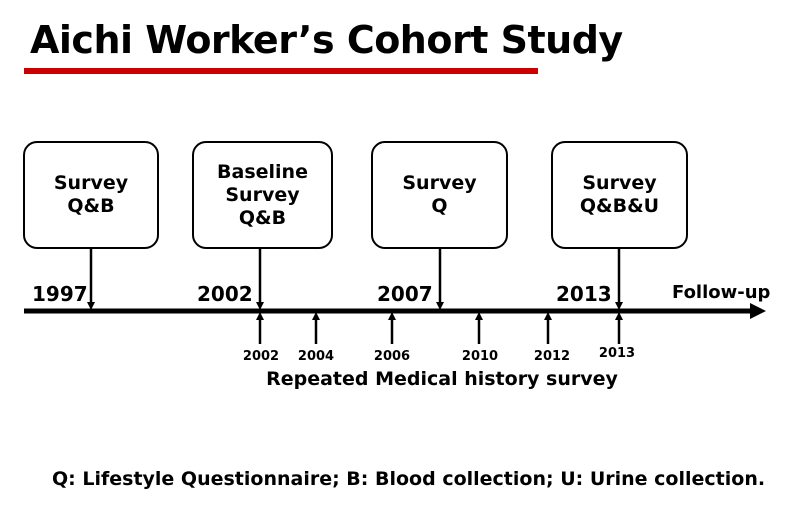 The width and height of the screenshot is (793, 525). Describe the element at coordinates (281, 71) in the screenshot. I see `title-underline` at that location.